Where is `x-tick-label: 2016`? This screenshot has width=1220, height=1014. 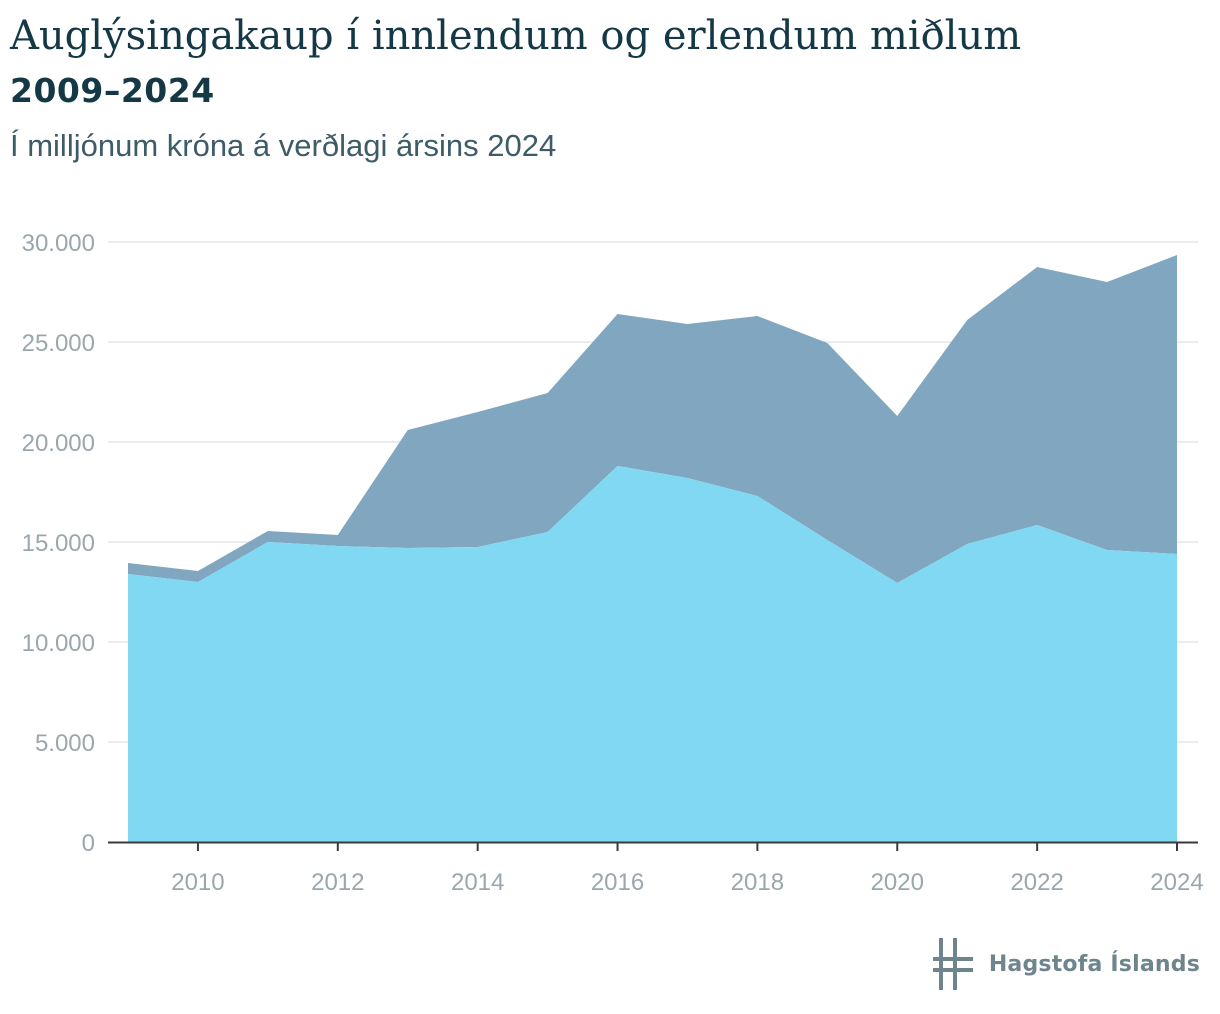
x-tick-label: 2016 is located at coordinates (617, 882).